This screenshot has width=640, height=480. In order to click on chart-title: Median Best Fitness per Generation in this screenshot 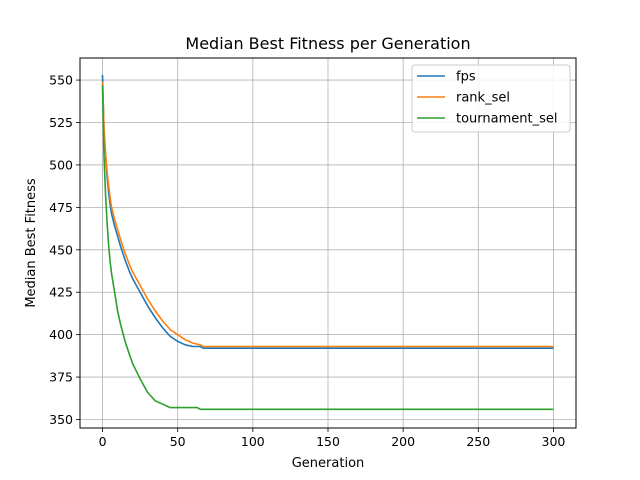, I will do `click(327, 43)`.